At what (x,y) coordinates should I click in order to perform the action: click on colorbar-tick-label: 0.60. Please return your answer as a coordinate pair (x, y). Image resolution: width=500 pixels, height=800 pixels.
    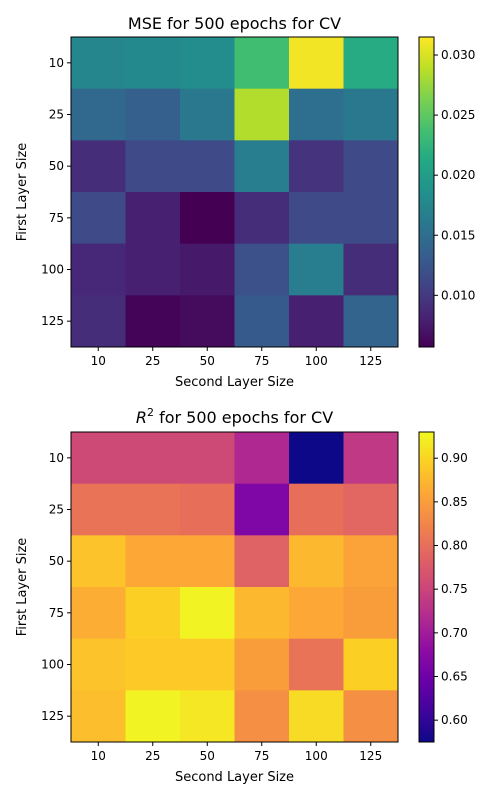
    Looking at the image, I should click on (454, 720).